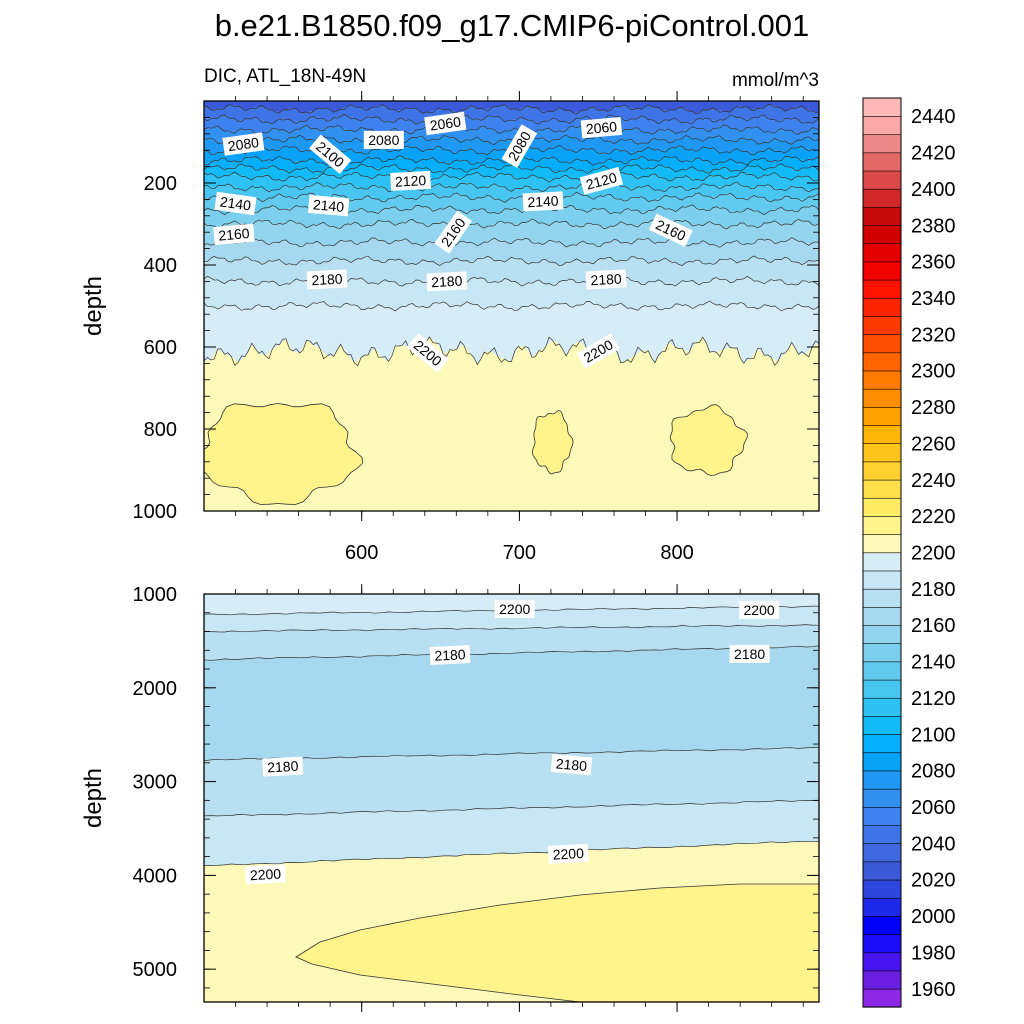 This screenshot has width=1024, height=1024. Describe the element at coordinates (933, 444) in the screenshot. I see `colorbar-label: 2260` at that location.